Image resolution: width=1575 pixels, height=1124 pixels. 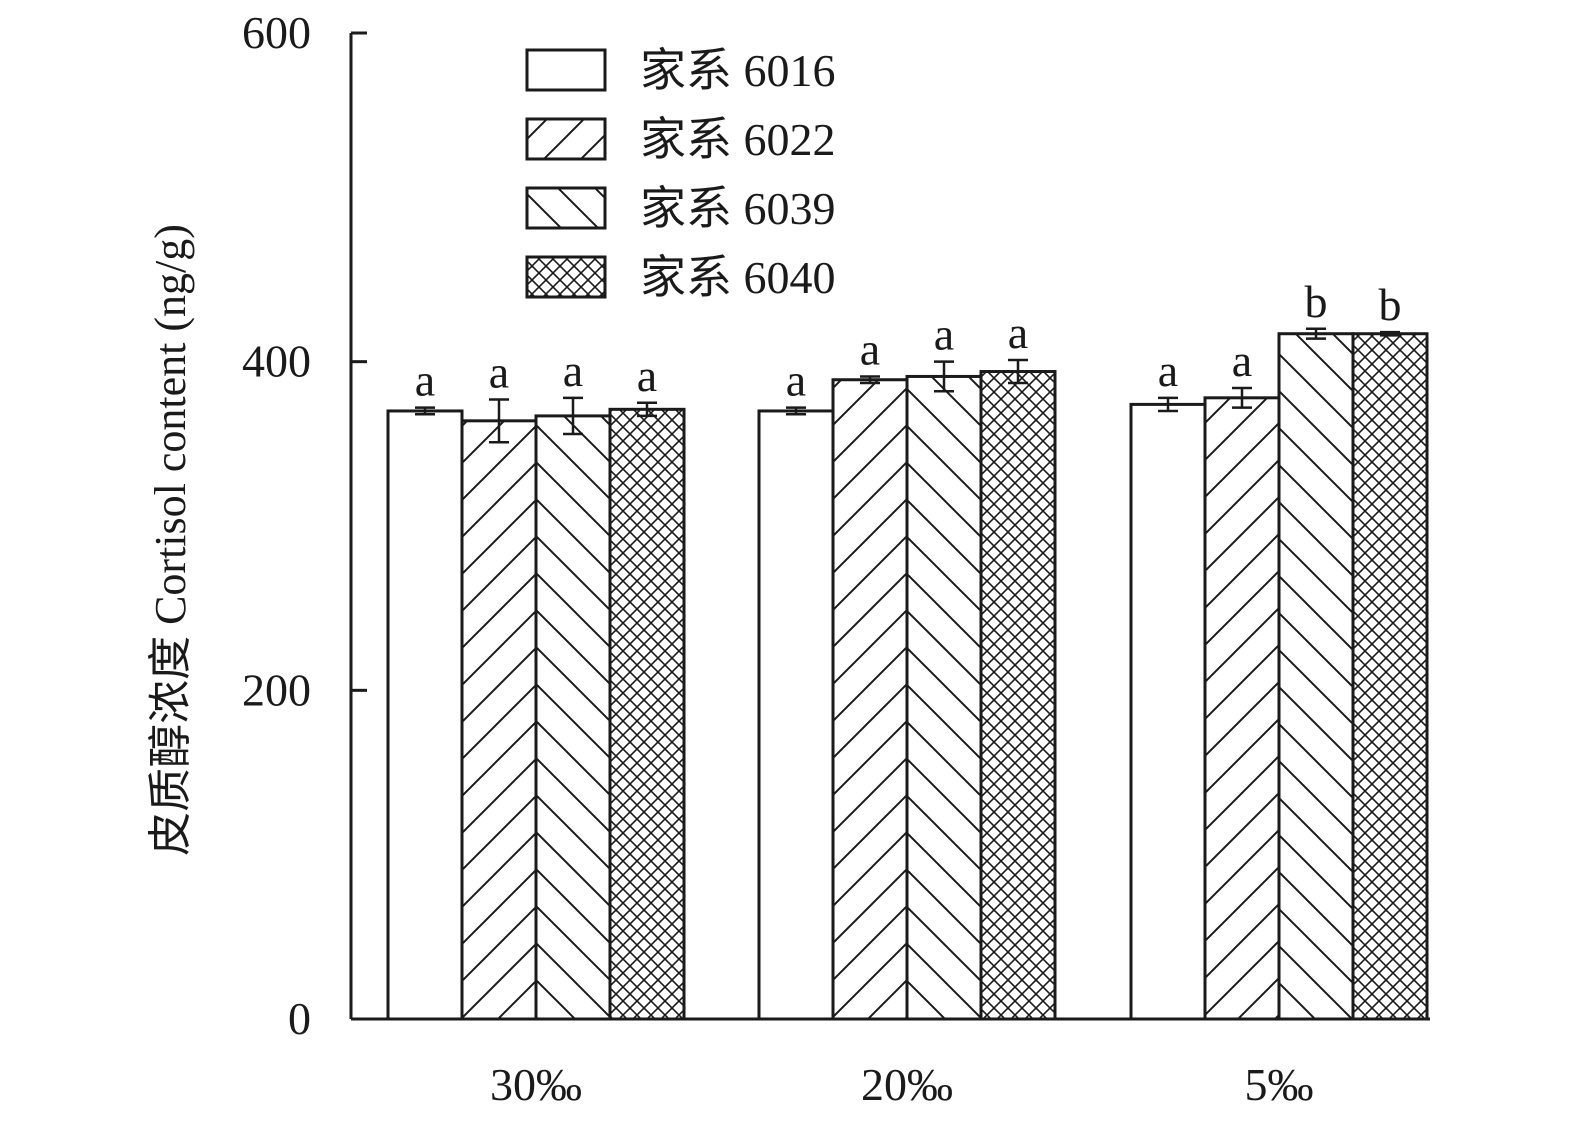 I want to click on legend-item: 家系 6039, so click(x=680, y=208).